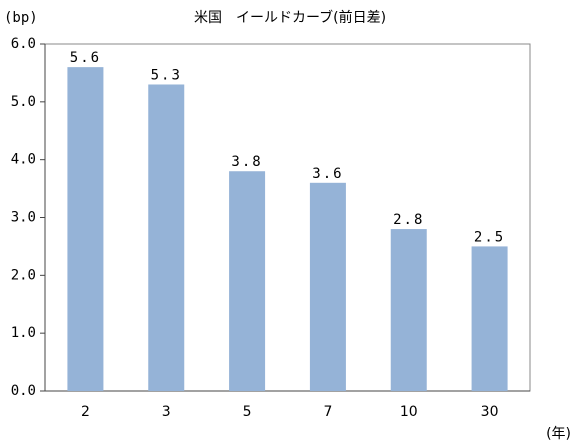 This screenshot has width=575, height=446. Describe the element at coordinates (246, 162) in the screenshot. I see `value-label: 3.8` at that location.